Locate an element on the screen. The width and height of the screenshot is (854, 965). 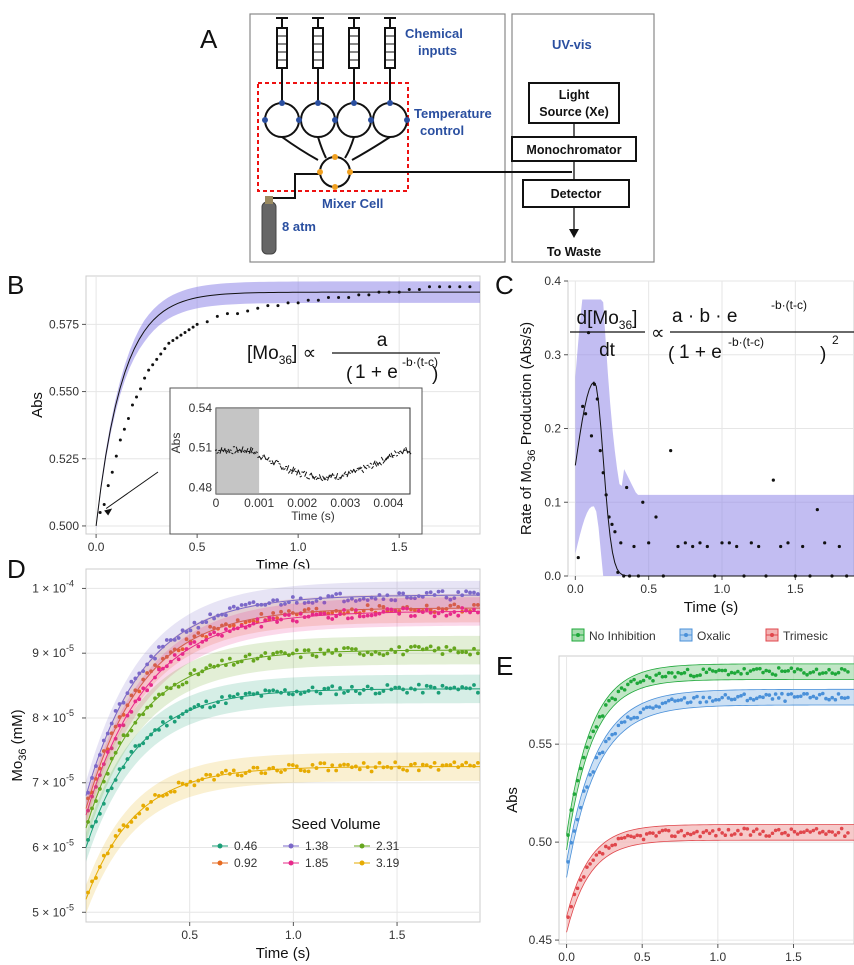
legend-marker is located at coordinates (220, 863).